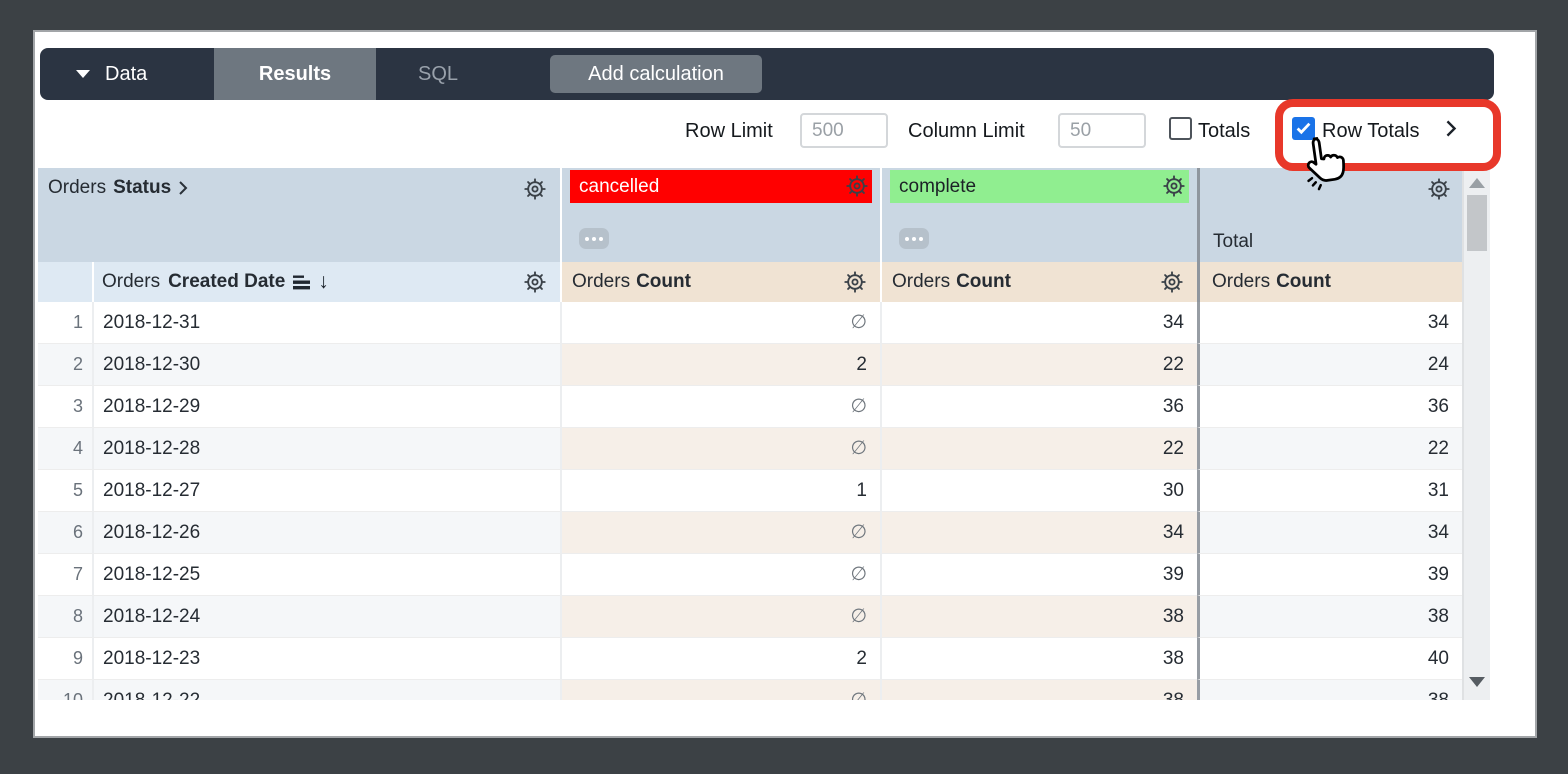  Describe the element at coordinates (1476, 434) in the screenshot. I see `vertical-scrollbar` at that location.